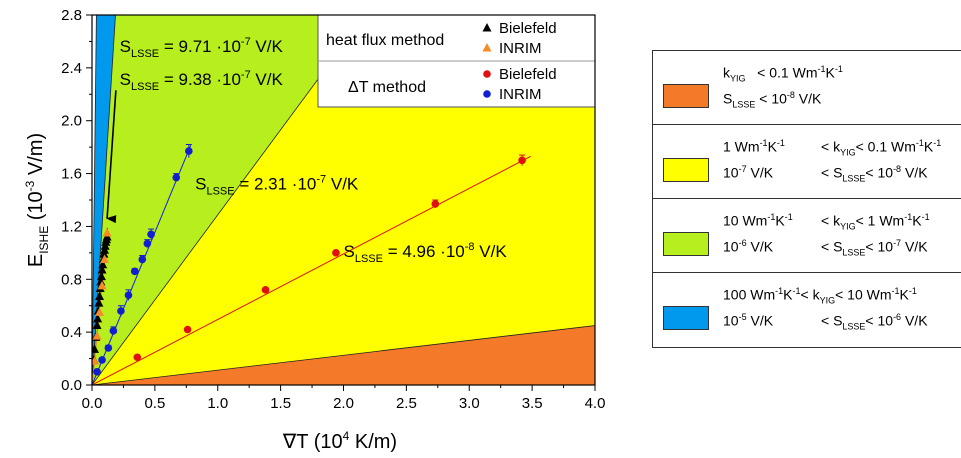 This screenshot has width=961, height=458. I want to click on legend-group2-title: ΔT method, so click(387, 87).